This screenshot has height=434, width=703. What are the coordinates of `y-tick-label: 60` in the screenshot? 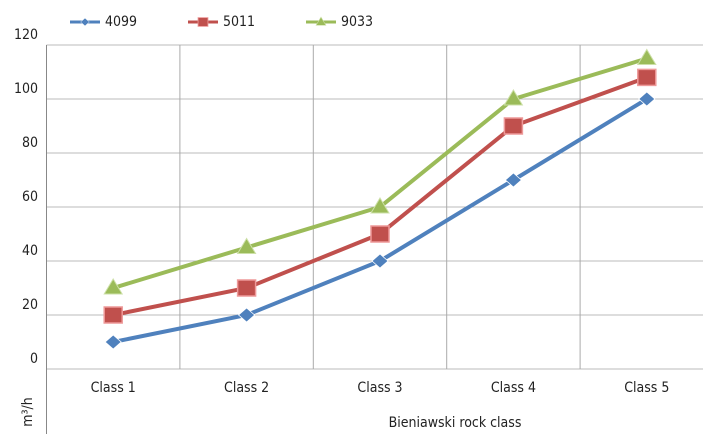 It's located at (30, 197).